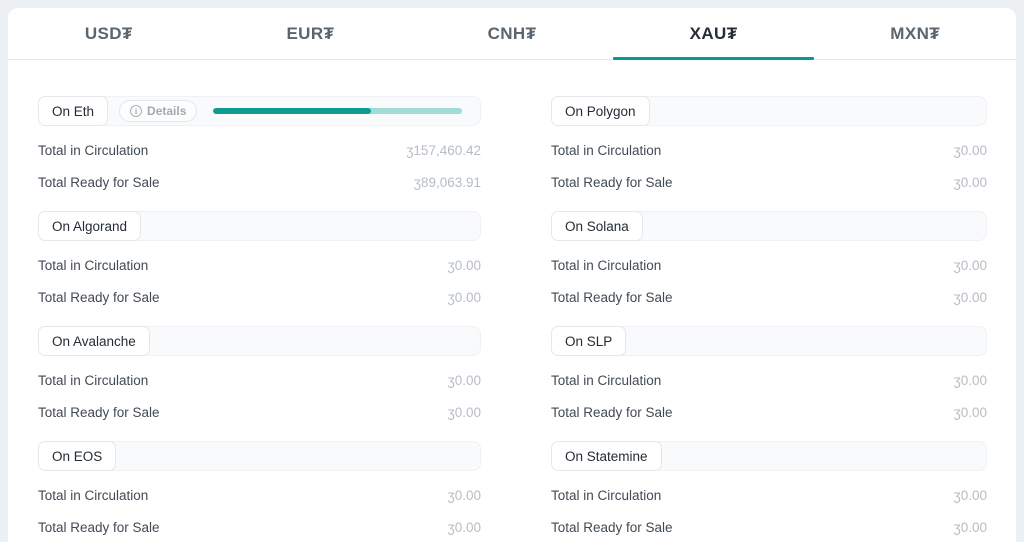 This screenshot has height=542, width=1024. I want to click on card-on-avalanche-header: On Avalanche, so click(259, 341).